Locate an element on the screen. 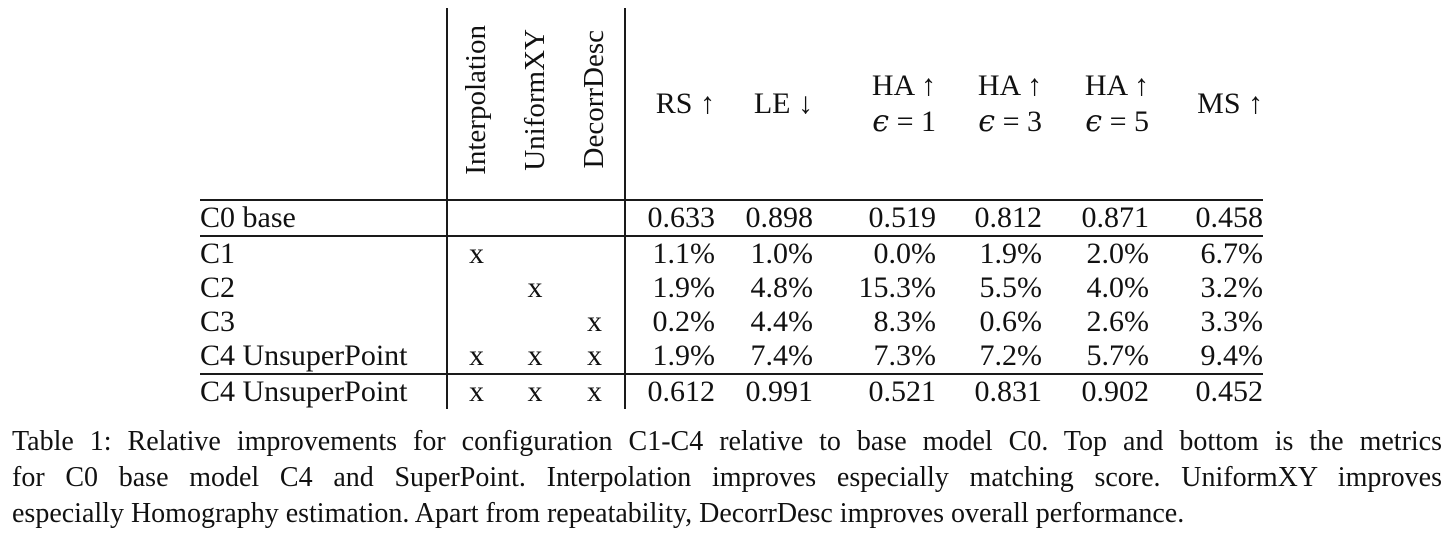 This screenshot has width=1453, height=536. metric-value: 0.812 is located at coordinates (989, 217).